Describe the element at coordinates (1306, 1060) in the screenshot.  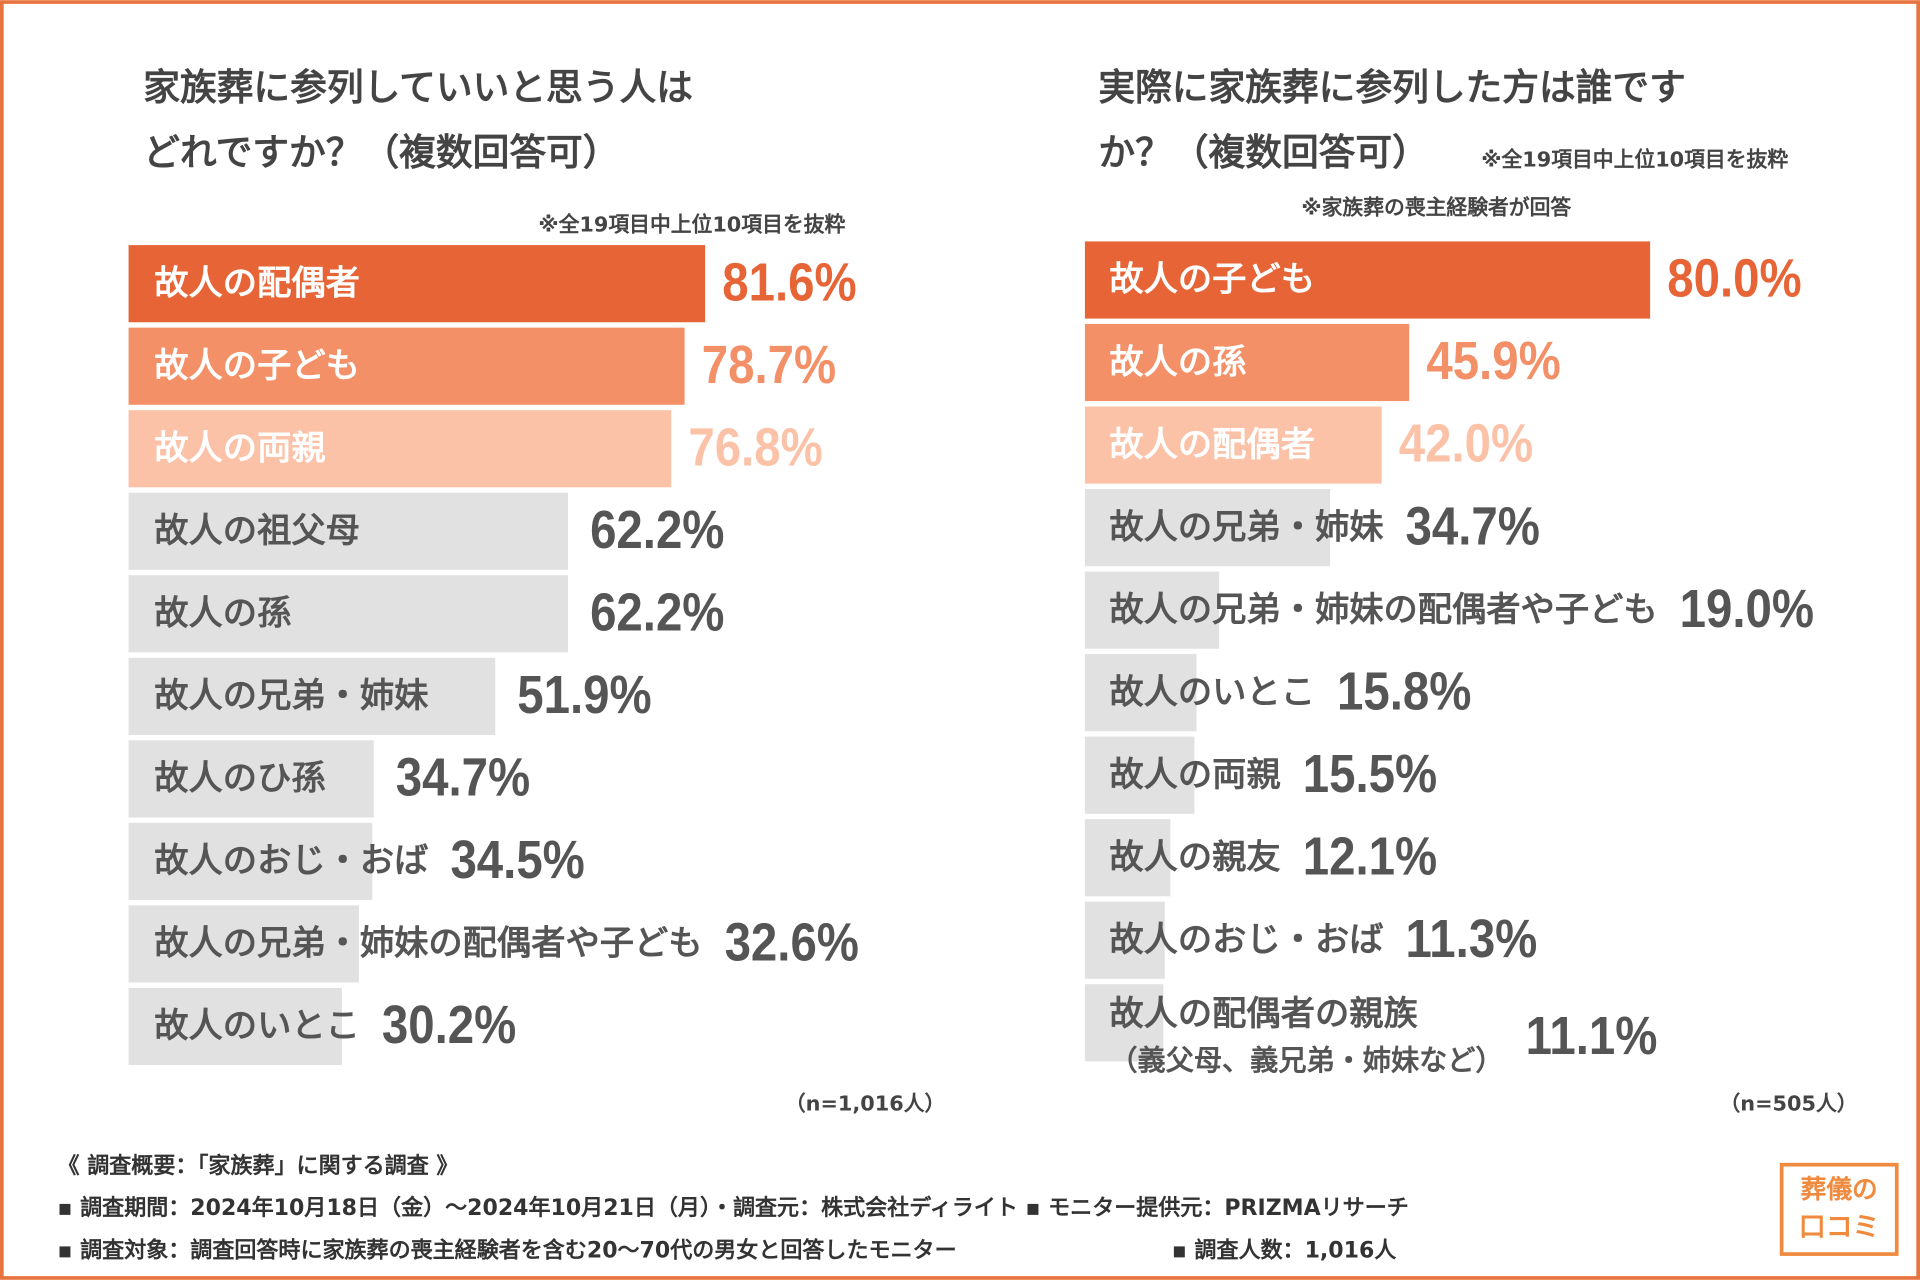
I see `category-annotation: （義父母、義兄弟・姉妹など）` at that location.